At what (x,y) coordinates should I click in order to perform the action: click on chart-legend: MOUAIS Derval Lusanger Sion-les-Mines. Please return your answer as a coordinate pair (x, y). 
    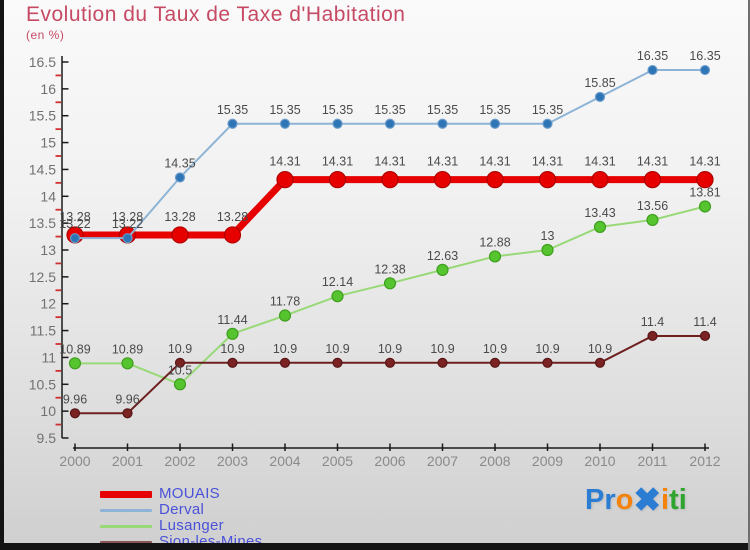
    Looking at the image, I should click on (181, 518).